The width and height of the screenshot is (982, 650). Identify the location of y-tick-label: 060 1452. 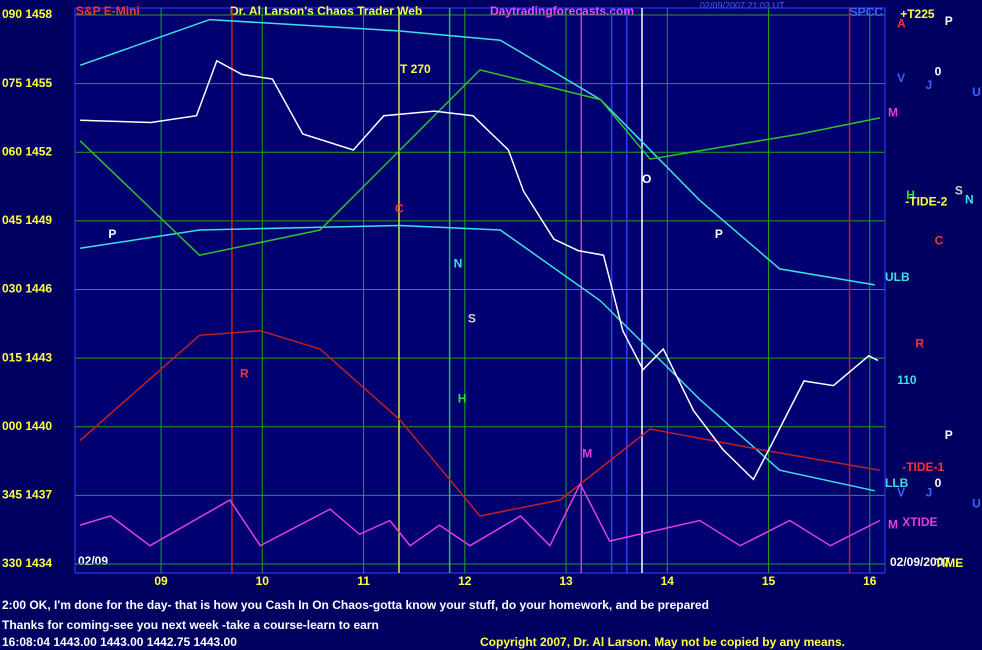
(27, 151).